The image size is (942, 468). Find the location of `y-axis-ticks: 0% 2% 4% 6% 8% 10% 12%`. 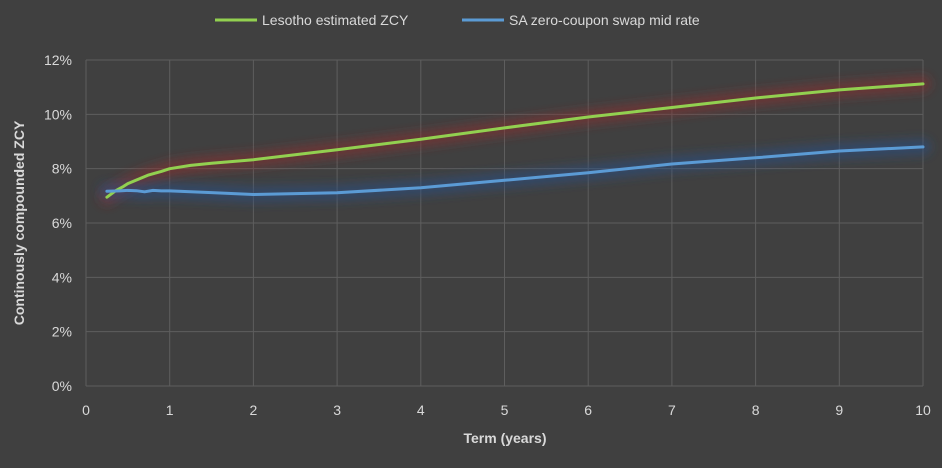

y-axis-ticks: 0% 2% 4% 6% 8% 10% 12% is located at coordinates (58, 223).